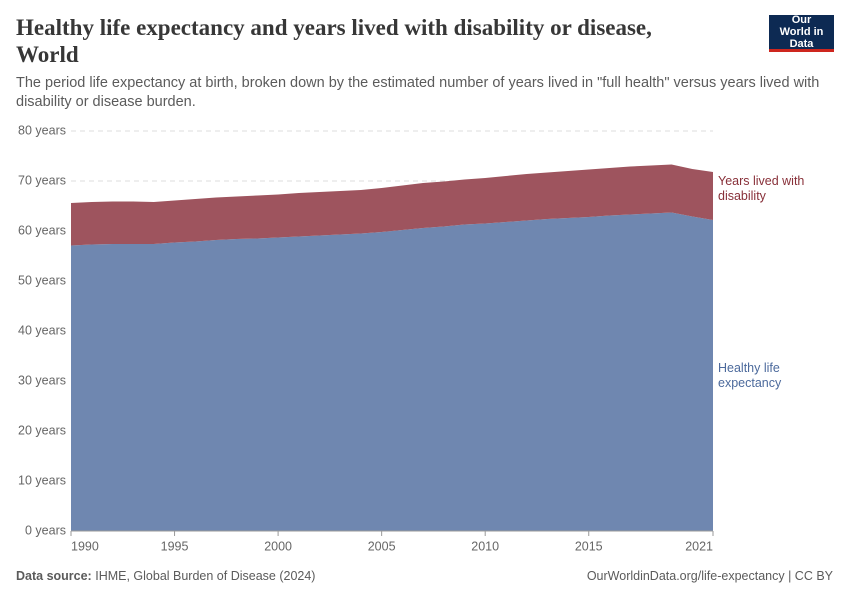 The image size is (850, 600). I want to click on x-tick-label: 2005, so click(382, 546).